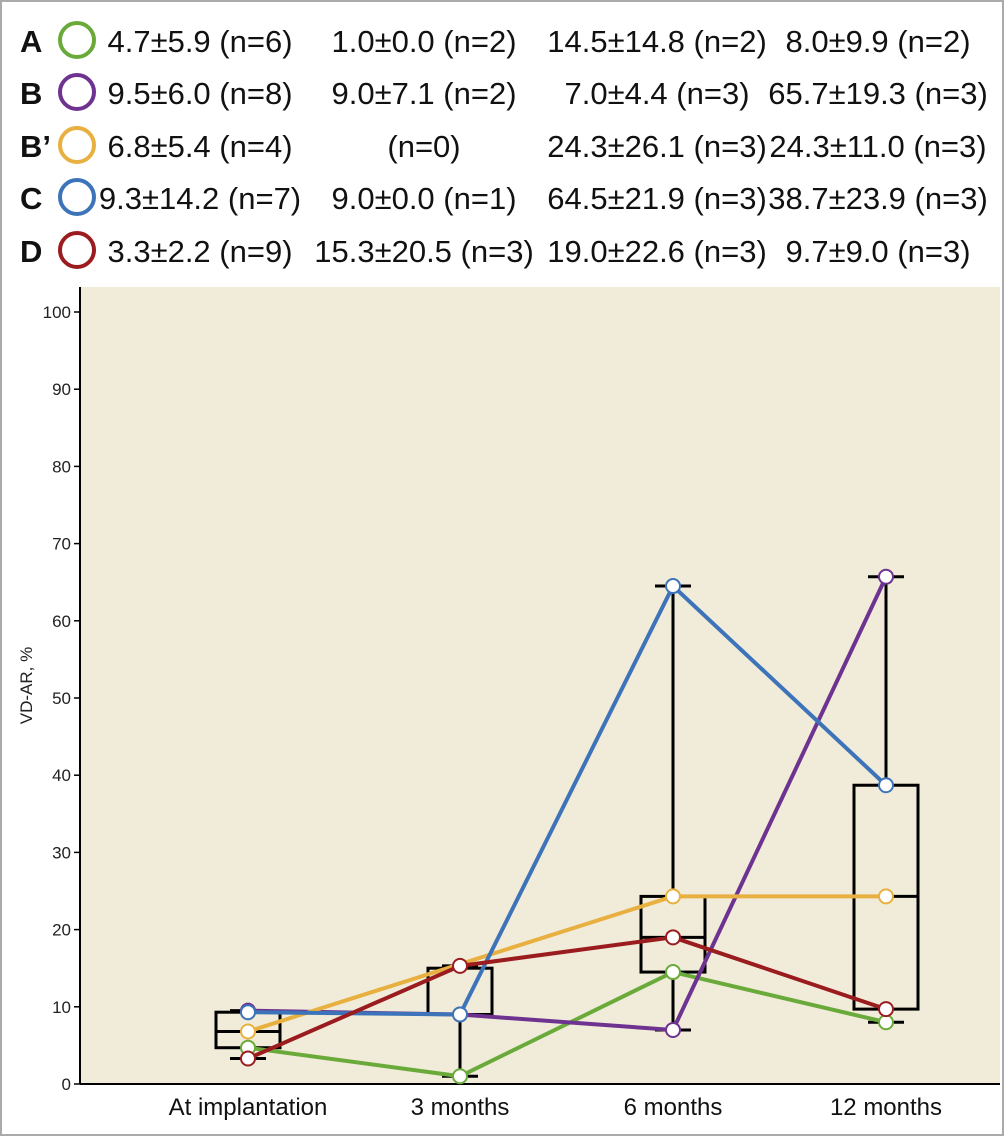 This screenshot has height=1136, width=1004. Describe the element at coordinates (878, 93) in the screenshot. I see `legend-value: 65.7±19.3 (n=3)` at that location.